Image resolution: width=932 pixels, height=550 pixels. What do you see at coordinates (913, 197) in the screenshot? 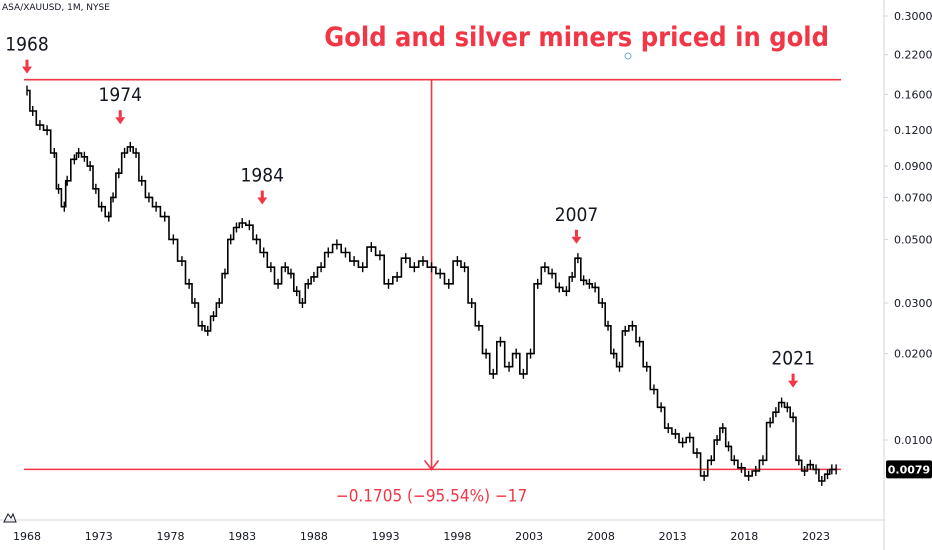
I see `y-tick-label: 0.0700` at bounding box center [913, 197].